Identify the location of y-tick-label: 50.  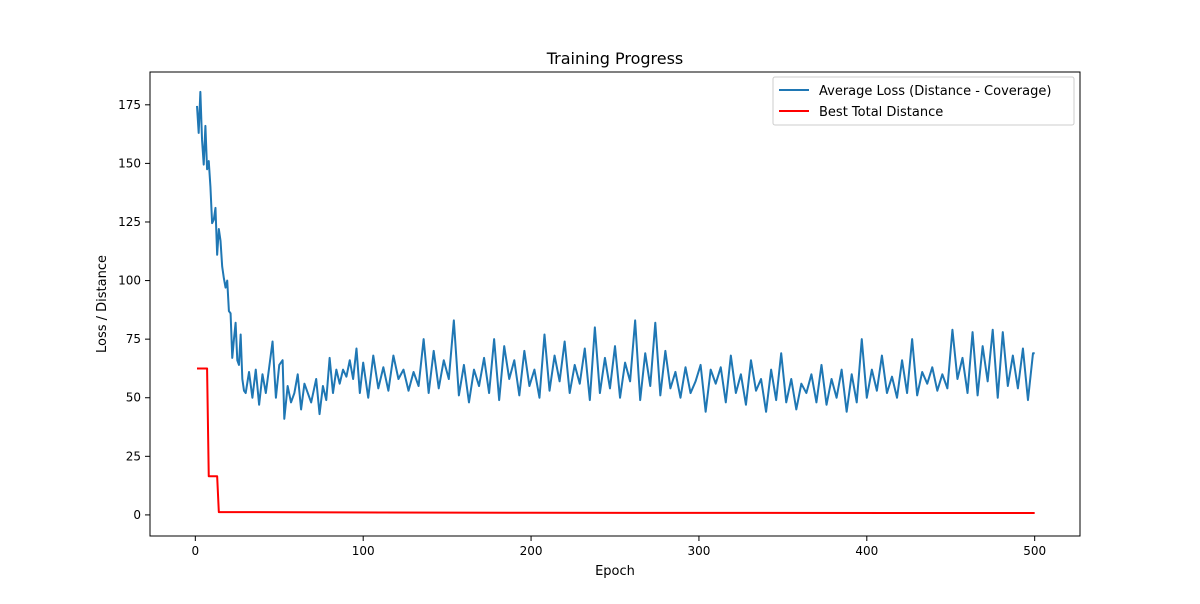
(133, 398).